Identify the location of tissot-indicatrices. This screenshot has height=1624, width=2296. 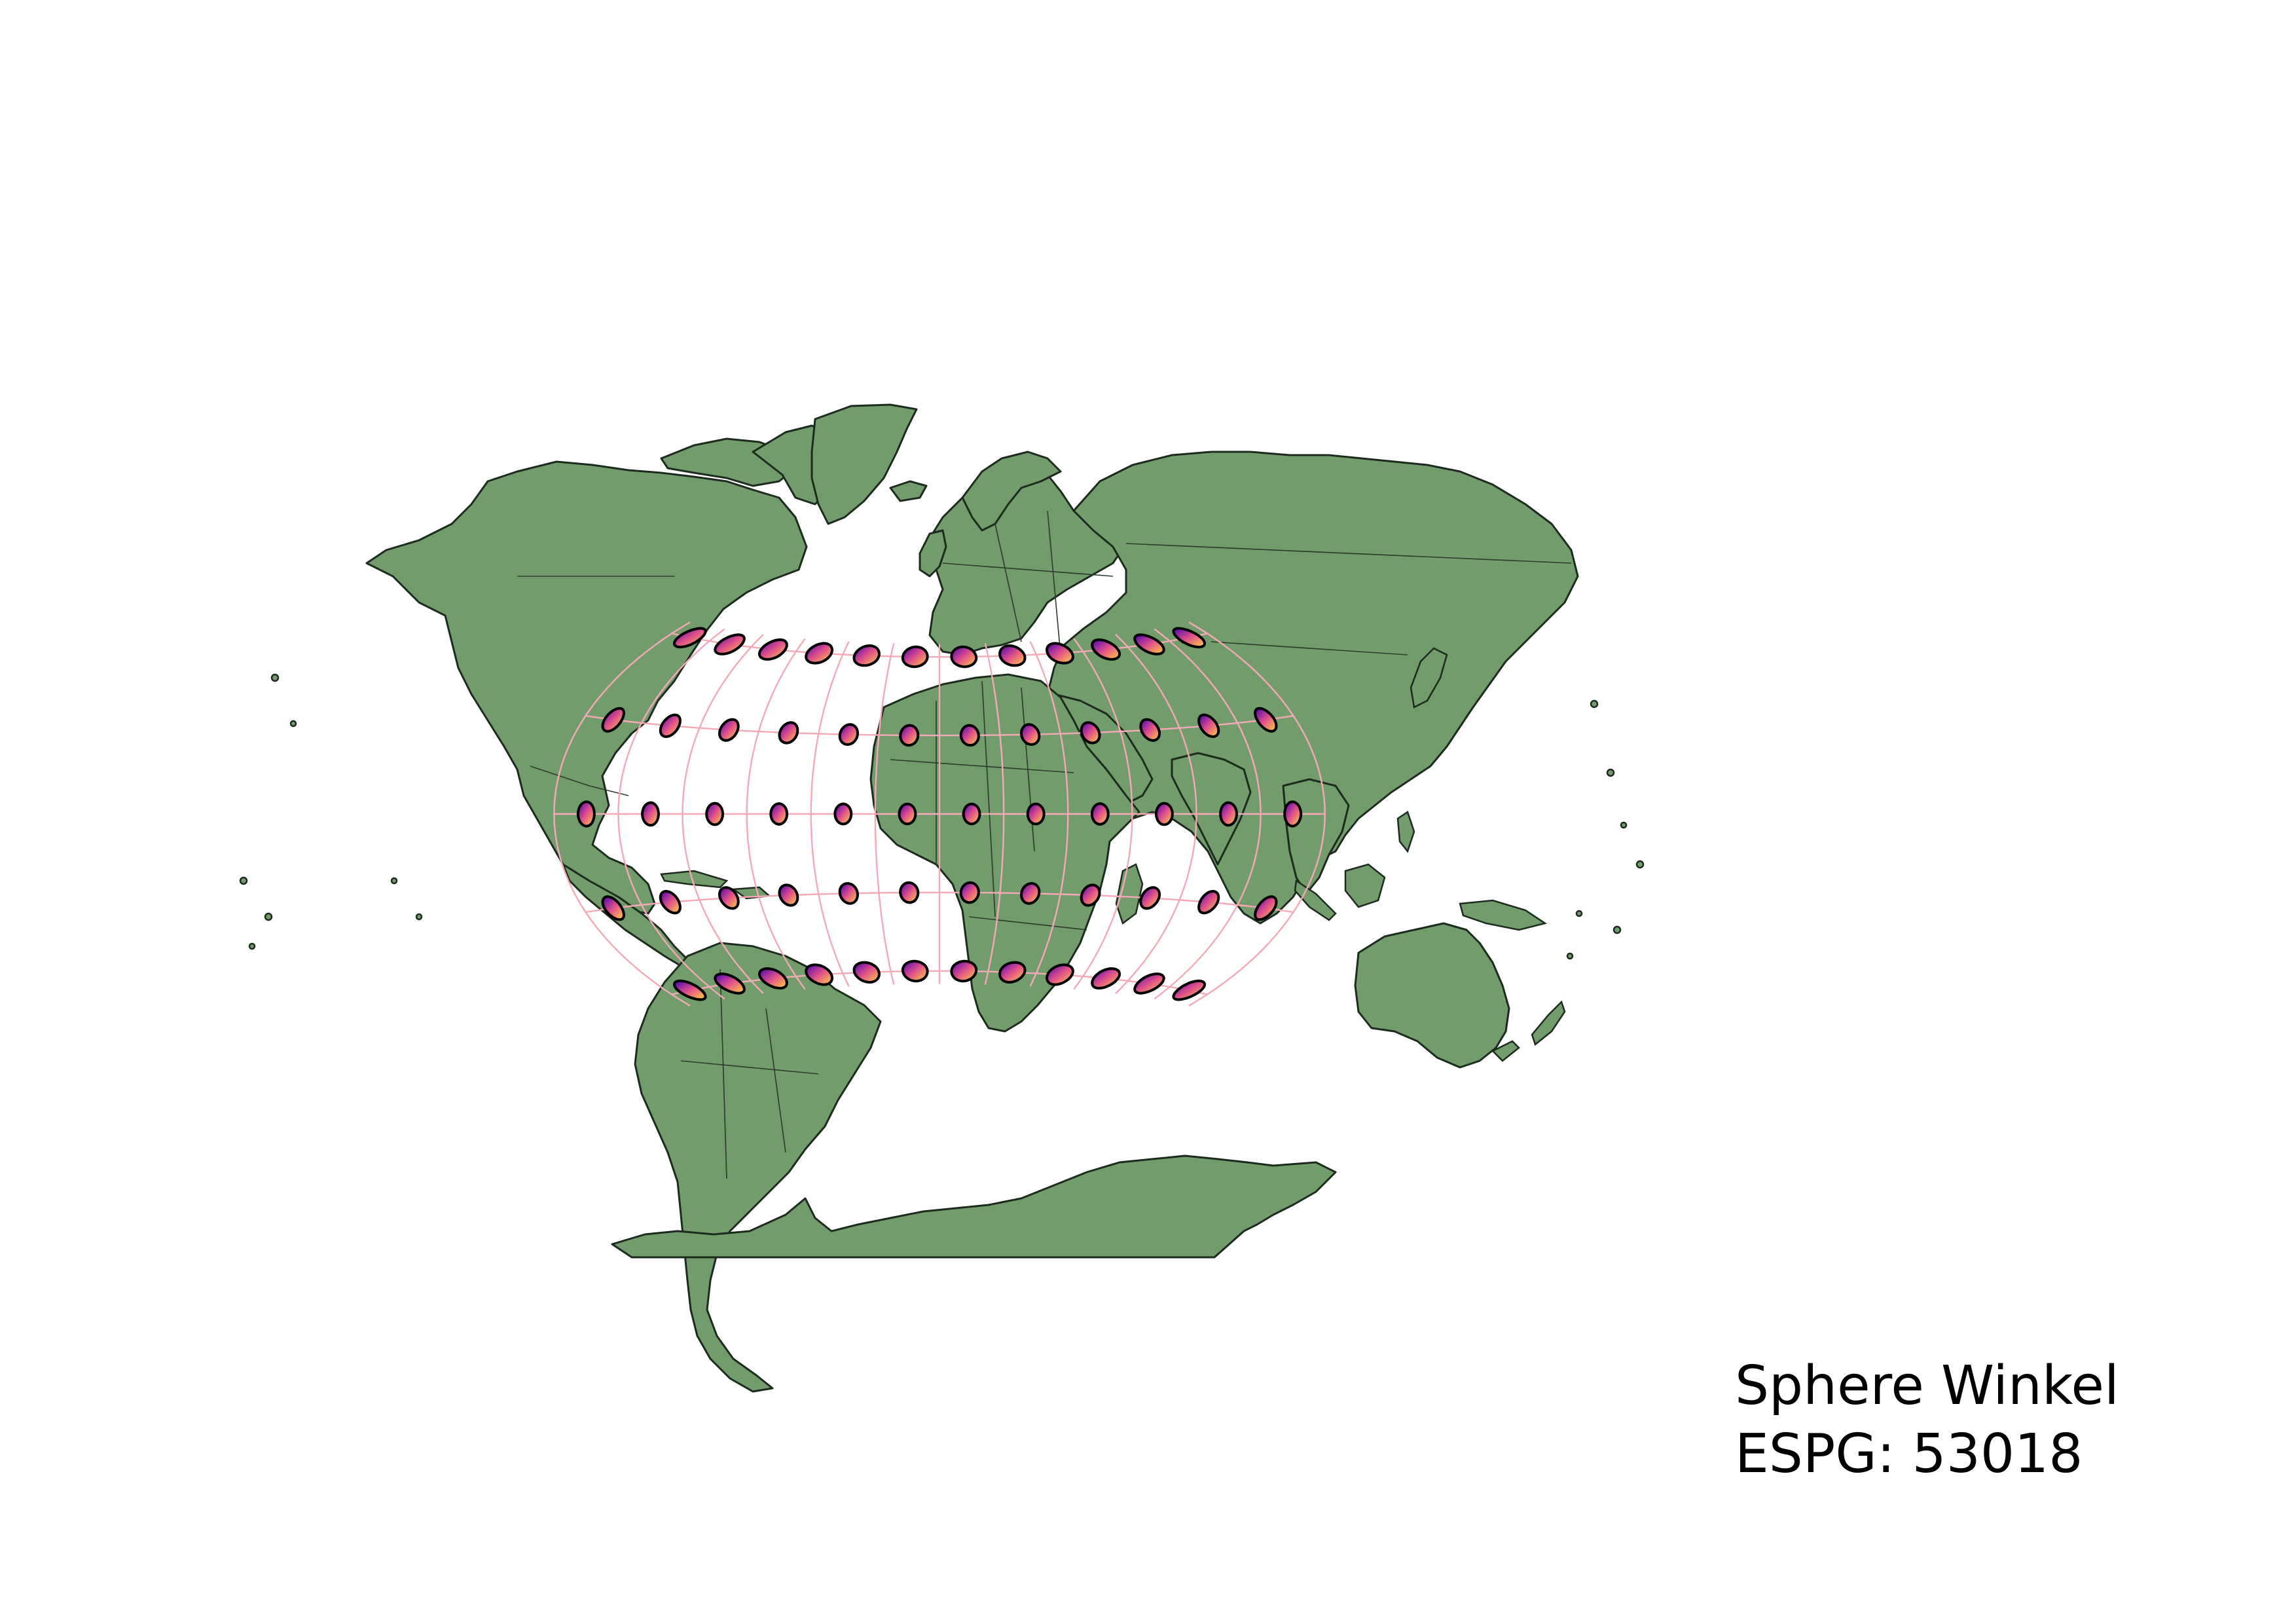
(939, 814).